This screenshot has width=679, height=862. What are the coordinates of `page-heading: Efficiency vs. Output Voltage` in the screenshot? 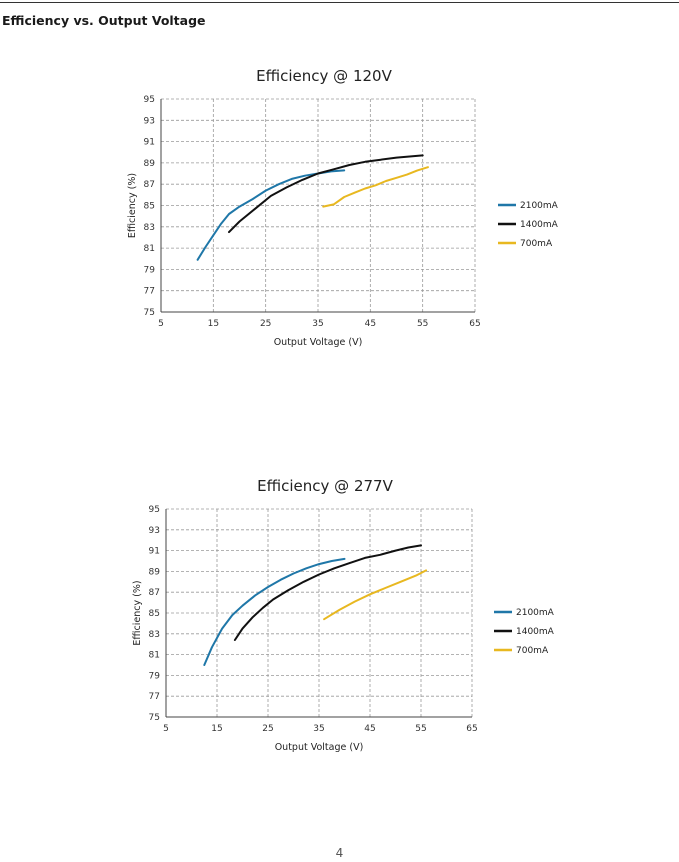 It's located at (104, 20).